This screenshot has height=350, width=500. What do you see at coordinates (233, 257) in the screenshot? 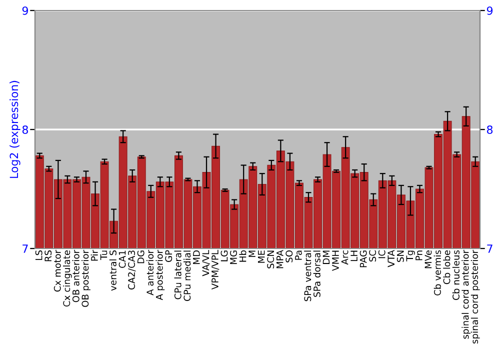
I see `x-tick-label: MG` at bounding box center [233, 257].